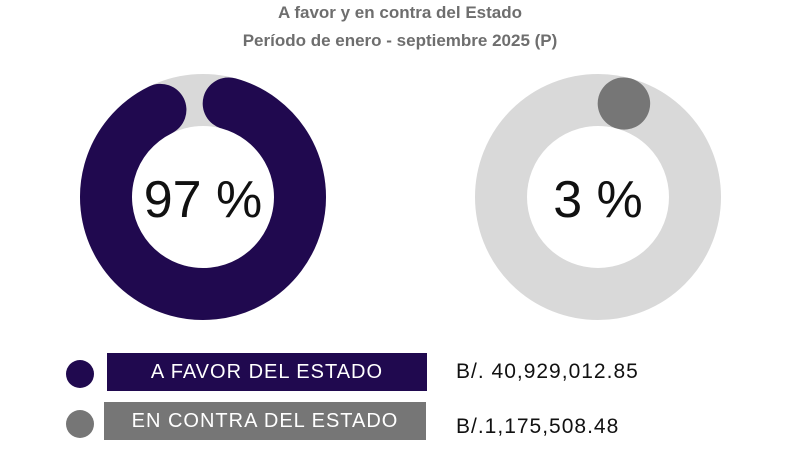 The height and width of the screenshot is (450, 800). Describe the element at coordinates (598, 200) in the screenshot. I see `donut-label-contra: 3 %` at that location.